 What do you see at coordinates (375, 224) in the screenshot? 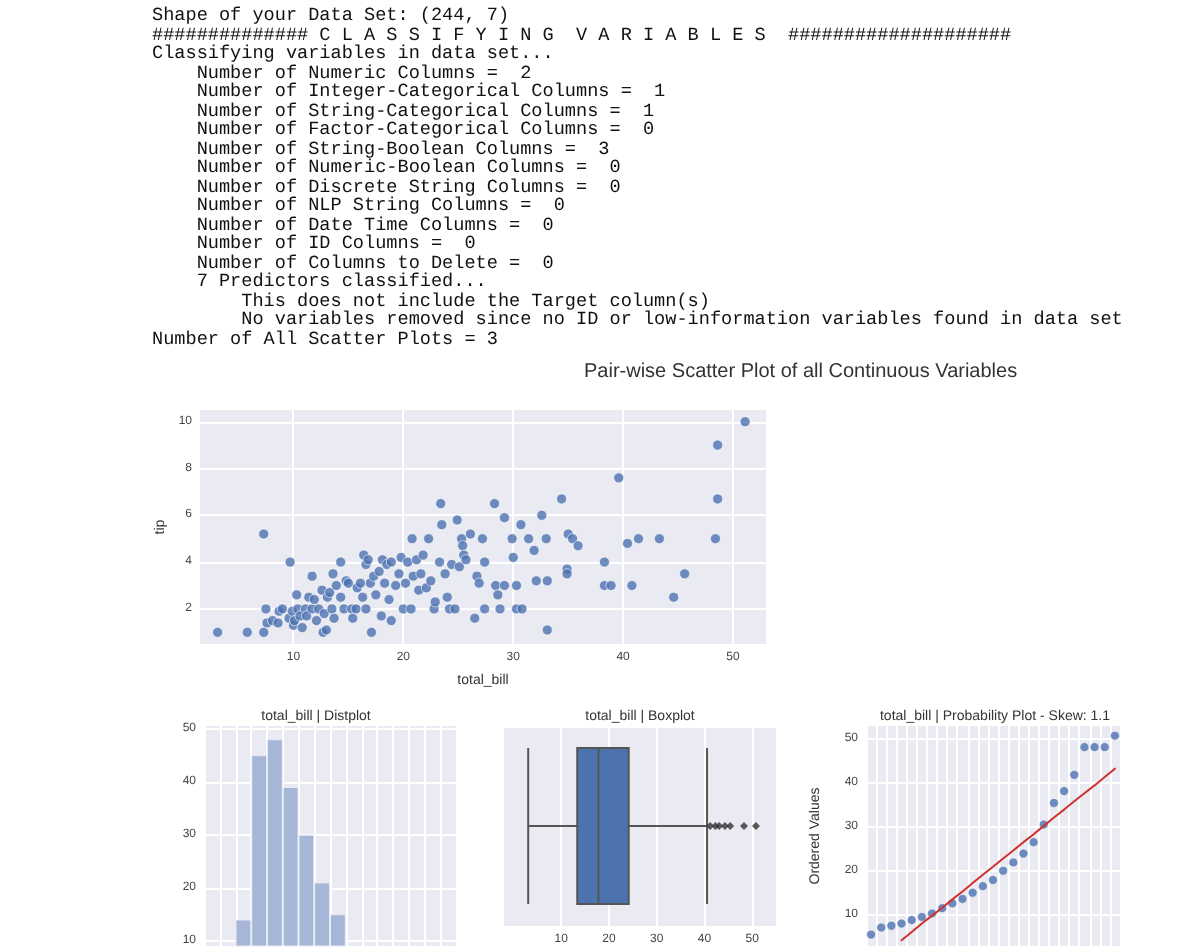
I see `text: Number of Date Time Columns = 0` at bounding box center [375, 224].